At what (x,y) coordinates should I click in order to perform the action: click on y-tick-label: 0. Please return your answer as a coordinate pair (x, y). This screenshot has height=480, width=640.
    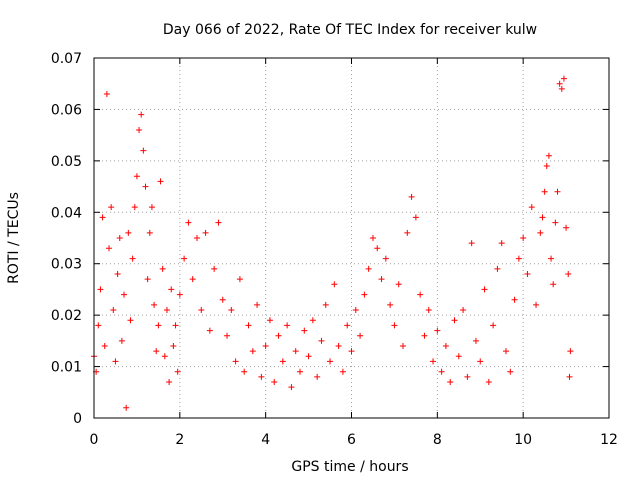
    Looking at the image, I should click on (77, 419).